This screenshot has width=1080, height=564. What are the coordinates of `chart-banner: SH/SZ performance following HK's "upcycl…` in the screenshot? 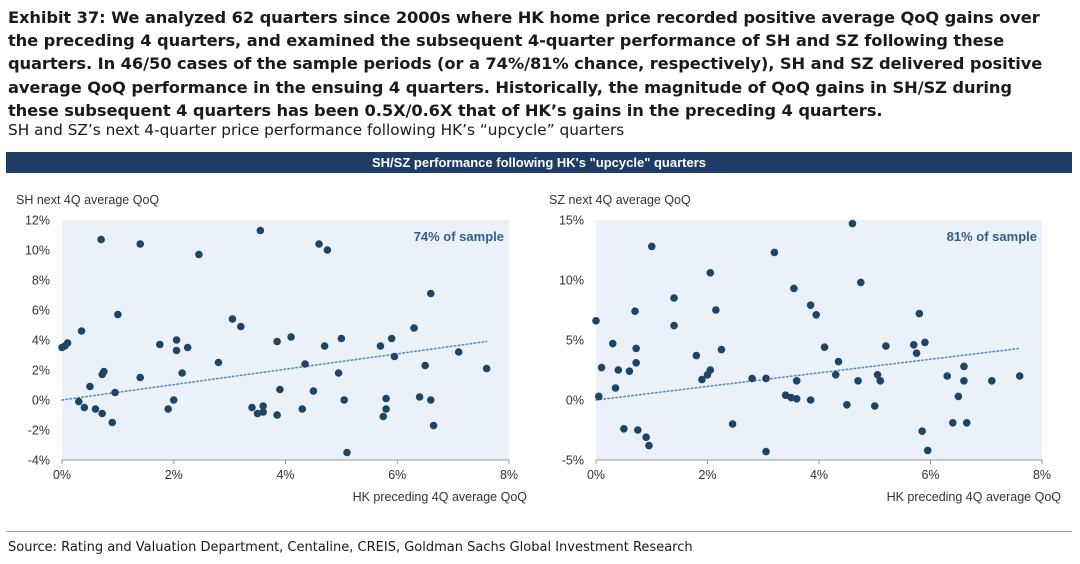 It's located at (539, 162).